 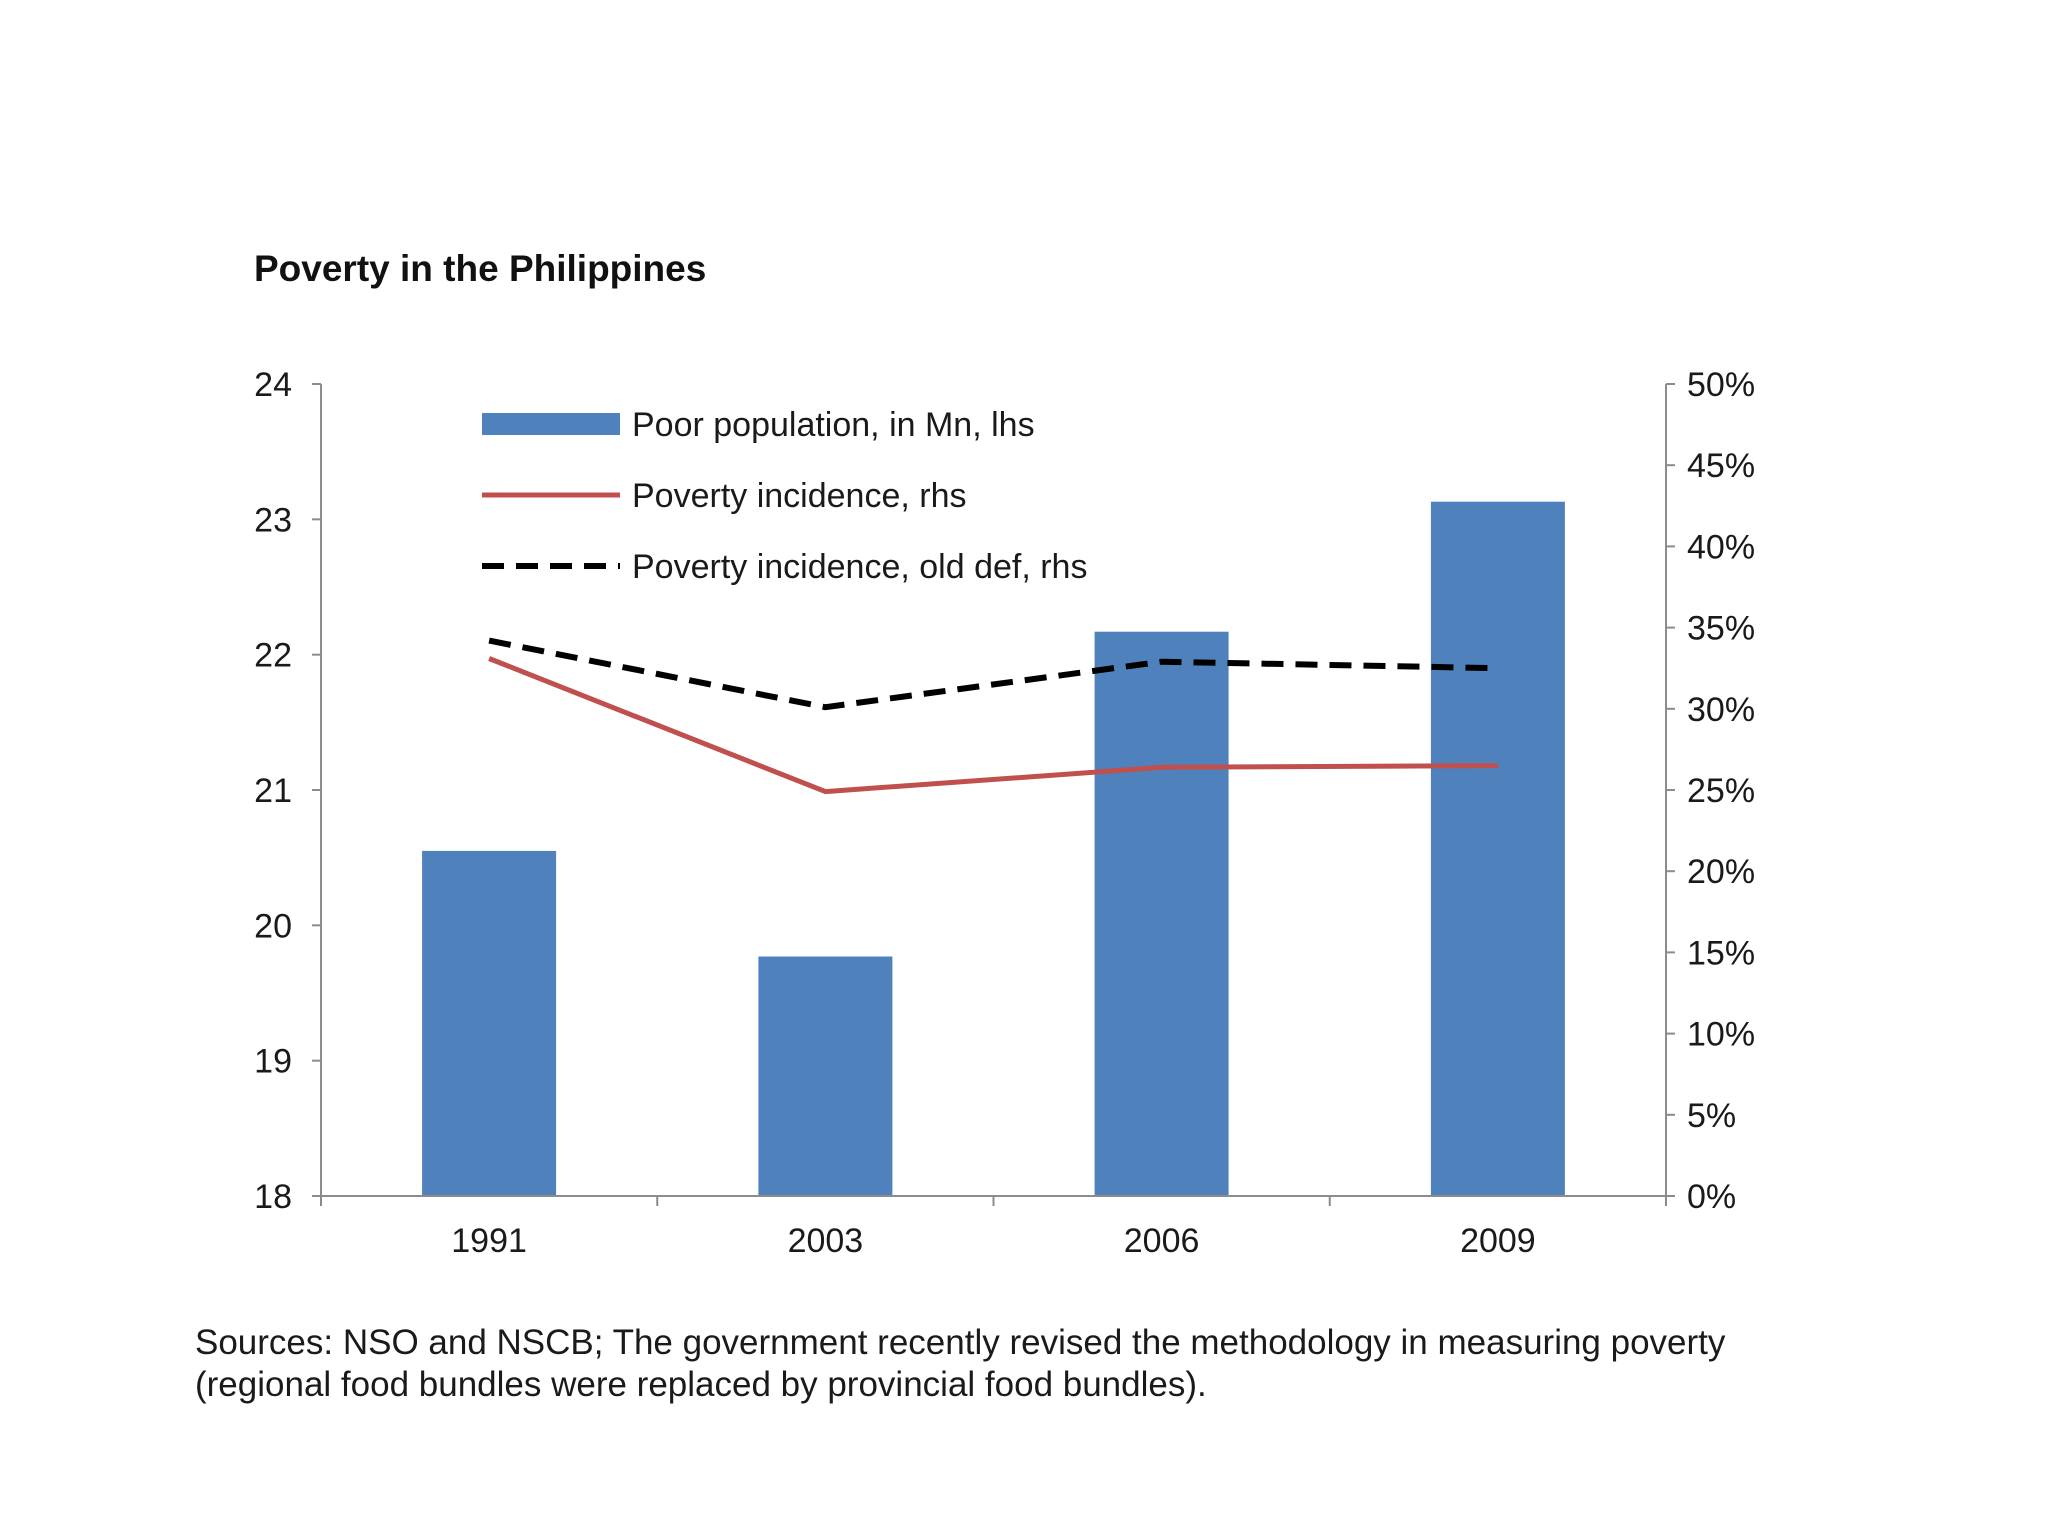 What do you see at coordinates (1711, 1116) in the screenshot?
I see `right-tick-label: 5%` at bounding box center [1711, 1116].